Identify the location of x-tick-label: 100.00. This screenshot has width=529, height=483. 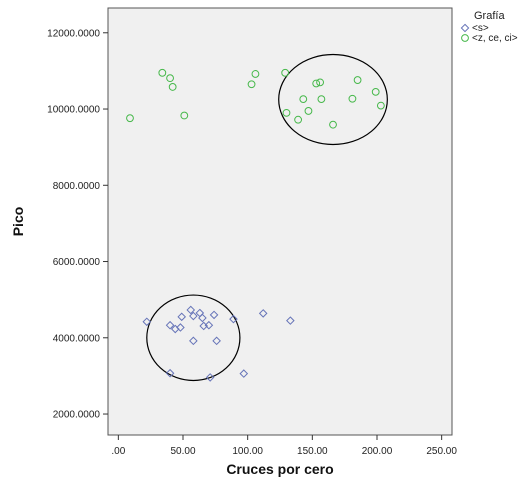
(247, 451).